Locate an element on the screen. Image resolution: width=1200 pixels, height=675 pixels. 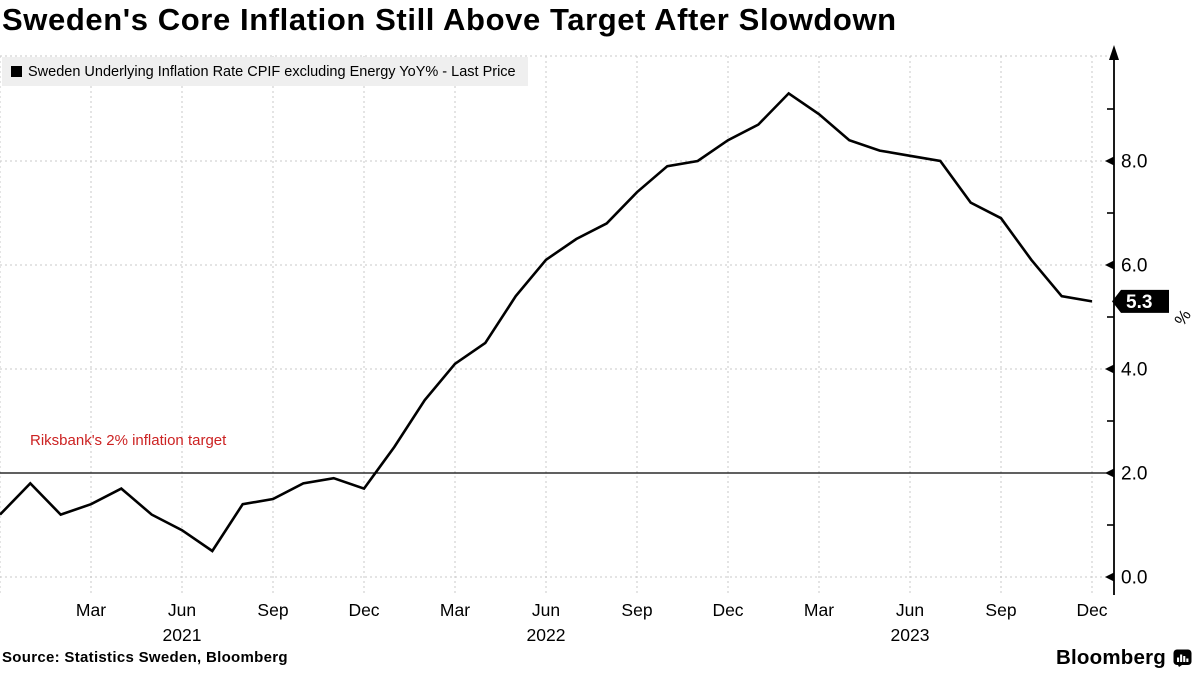
y-axis-tick-label: 6.0 is located at coordinates (1134, 266).